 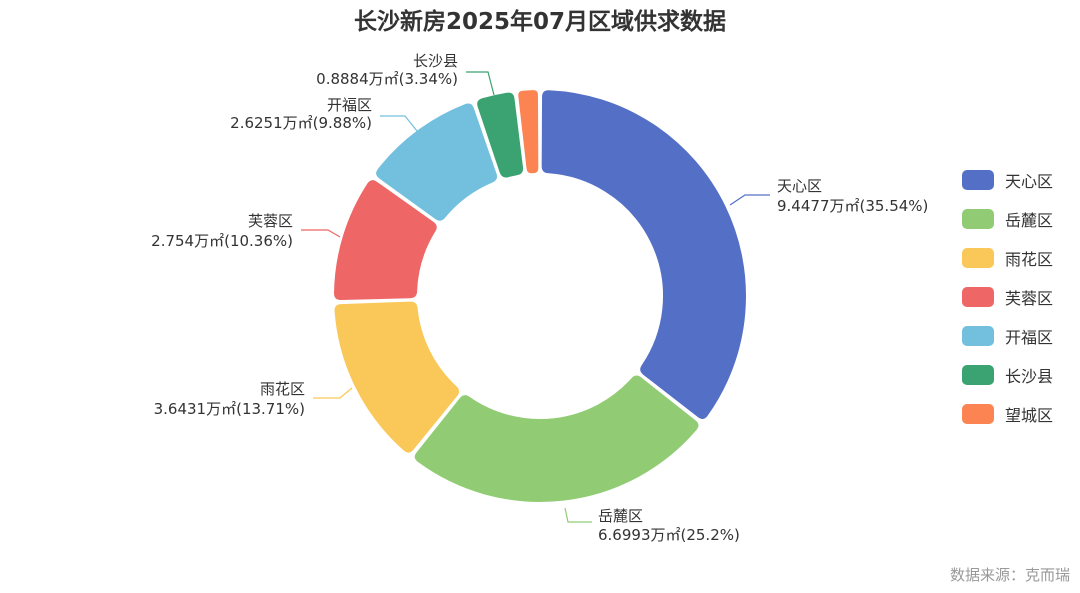 What do you see at coordinates (301, 123) in the screenshot?
I see `slice-label-value: 2.6251万㎡(9.88%)` at bounding box center [301, 123].